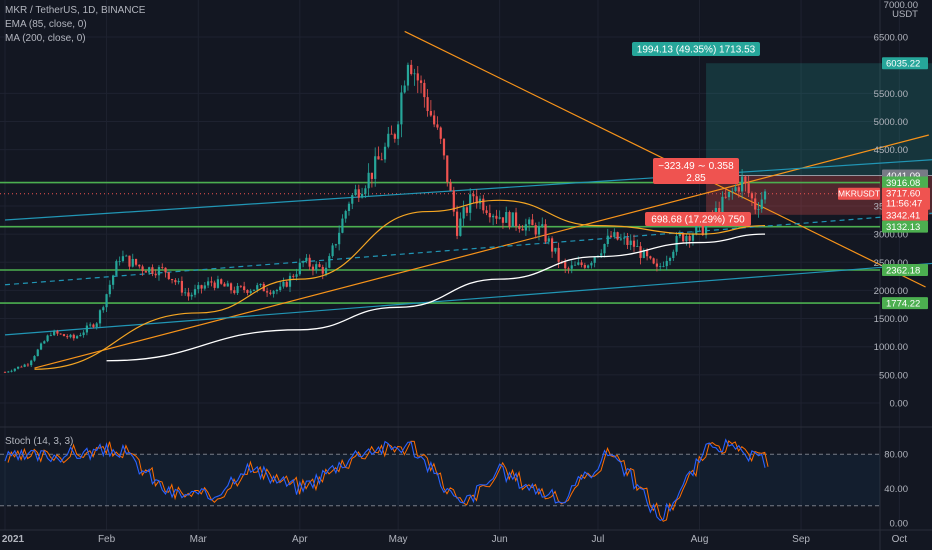 This screenshot has width=932, height=550. I want to click on ema-legend: EMA (85, close, 0), so click(46, 24).